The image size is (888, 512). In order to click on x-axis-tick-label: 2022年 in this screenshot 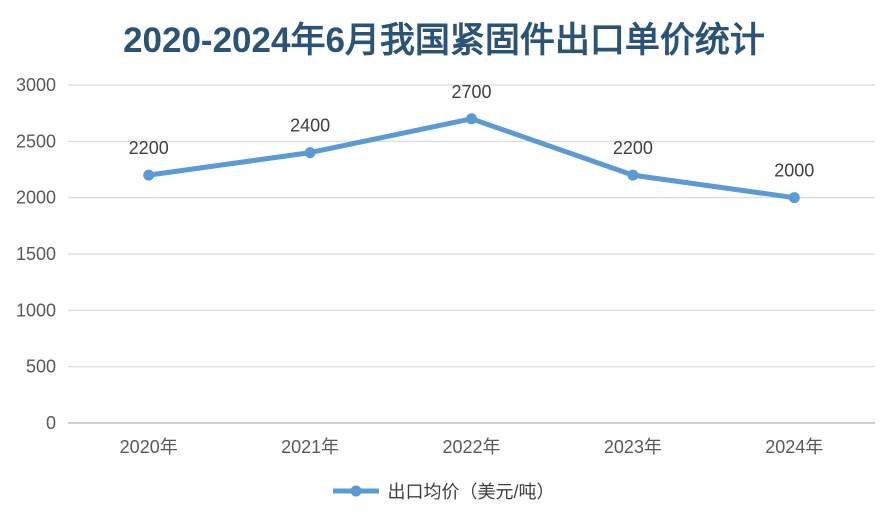, I will do `click(471, 447)`.